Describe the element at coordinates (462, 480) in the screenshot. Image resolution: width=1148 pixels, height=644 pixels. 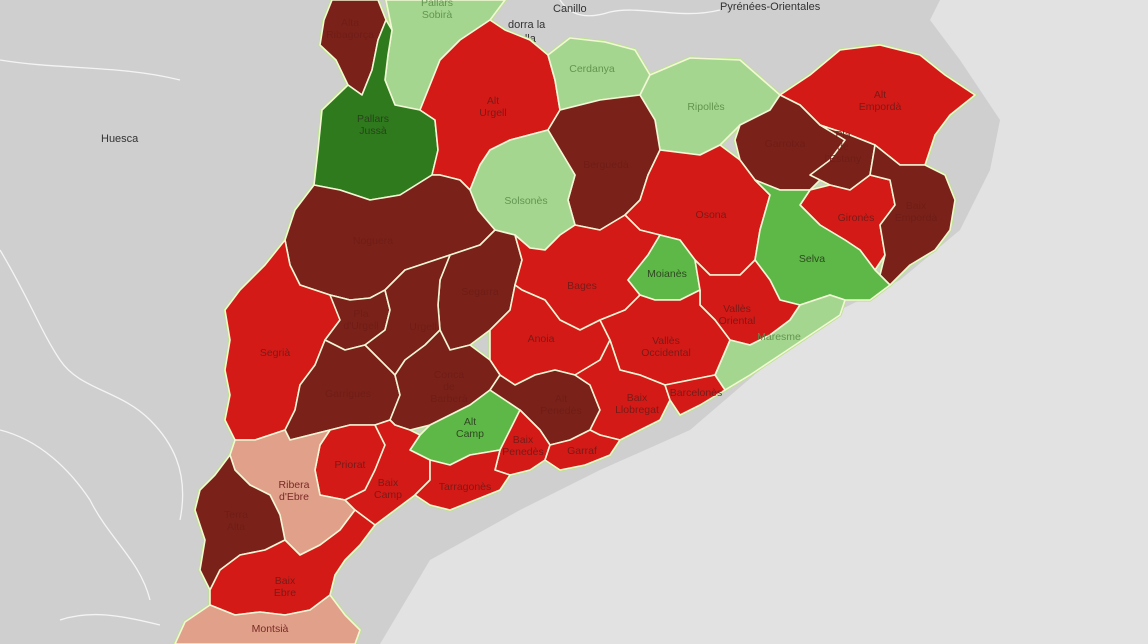
I see `region-tarragones` at that location.